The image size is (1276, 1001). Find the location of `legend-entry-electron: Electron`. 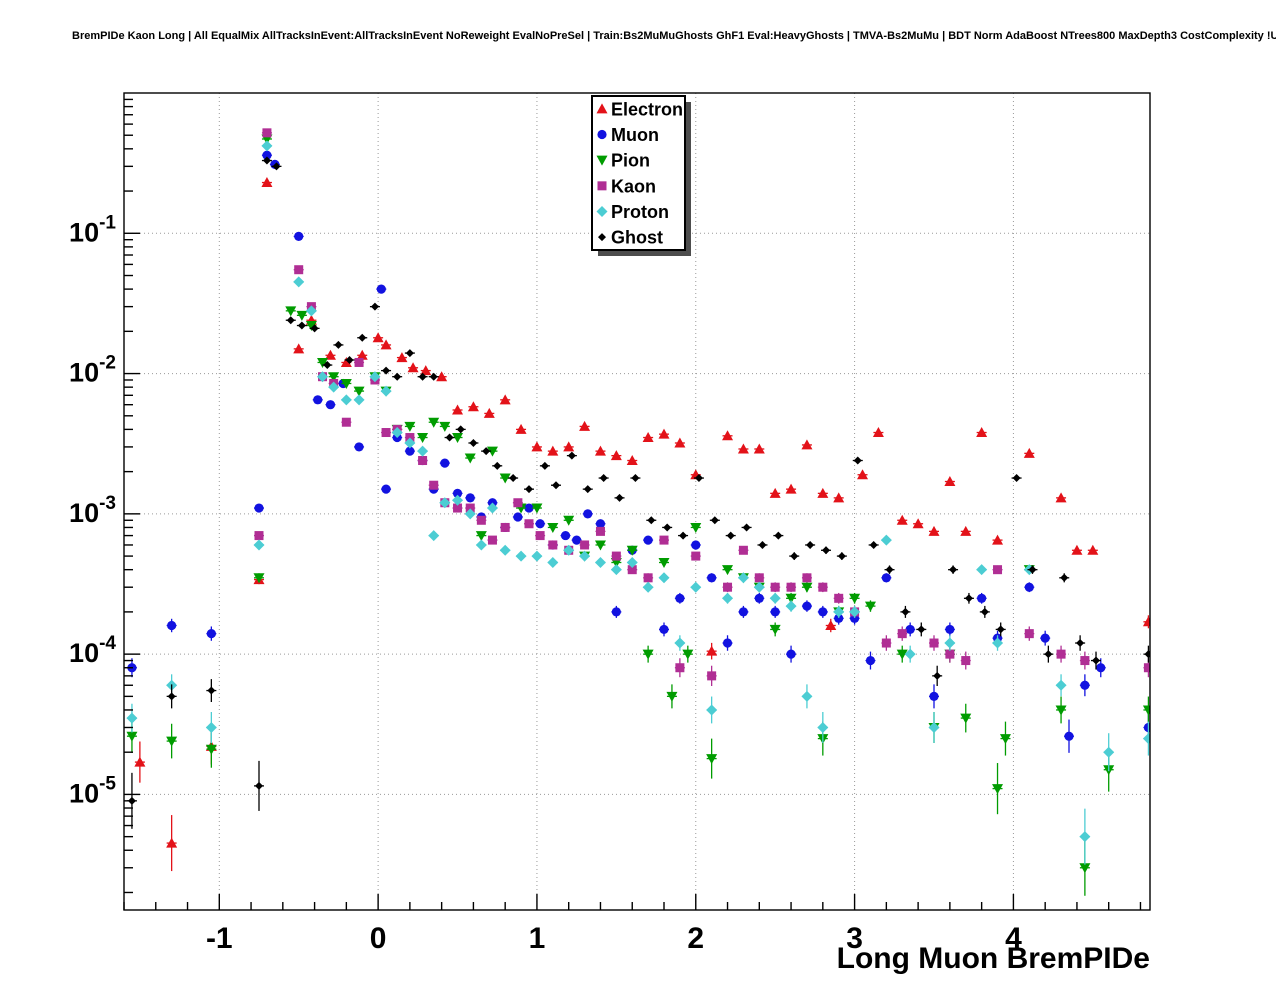

legend-entry-electron: Electron is located at coordinates (639, 109).